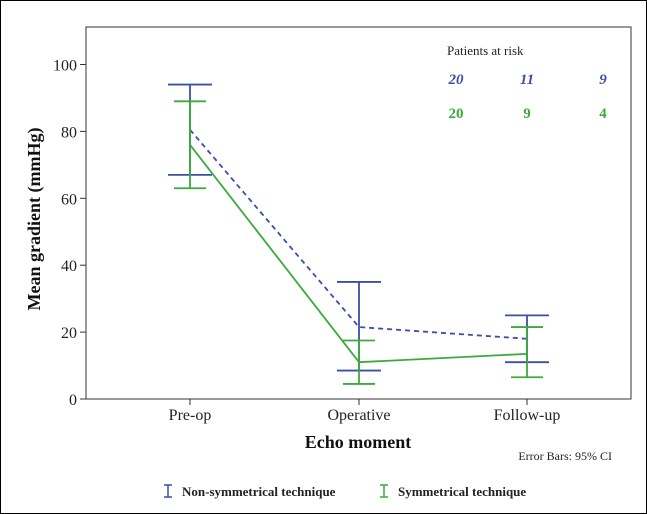  I want to click on error-bars-note: Error Bars: 95% CI, so click(565, 456).